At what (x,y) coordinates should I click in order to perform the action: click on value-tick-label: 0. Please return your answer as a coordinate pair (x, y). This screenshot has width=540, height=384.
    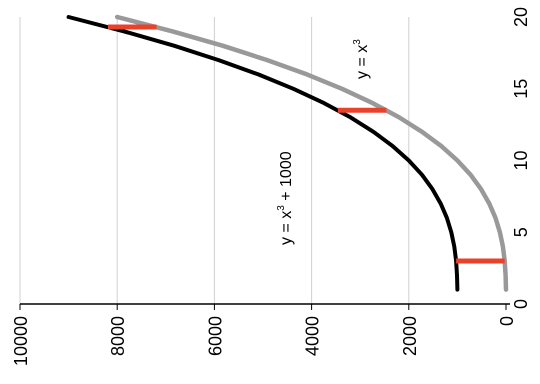
    Looking at the image, I should click on (507, 321).